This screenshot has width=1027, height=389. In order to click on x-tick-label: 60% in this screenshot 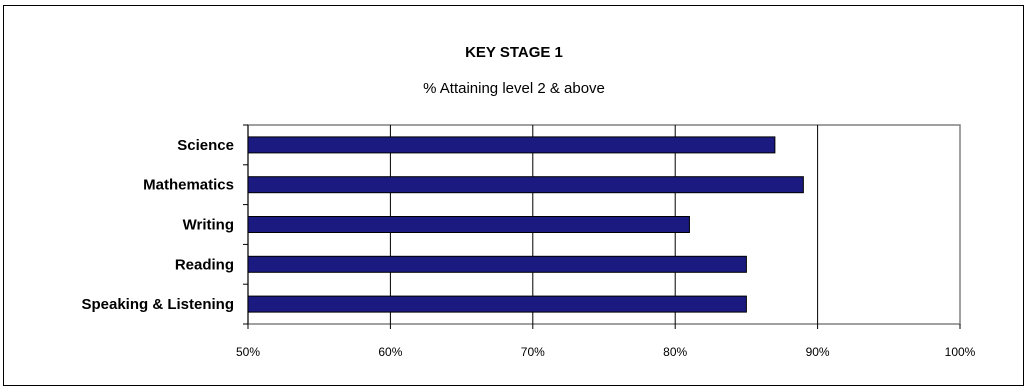, I will do `click(390, 352)`.